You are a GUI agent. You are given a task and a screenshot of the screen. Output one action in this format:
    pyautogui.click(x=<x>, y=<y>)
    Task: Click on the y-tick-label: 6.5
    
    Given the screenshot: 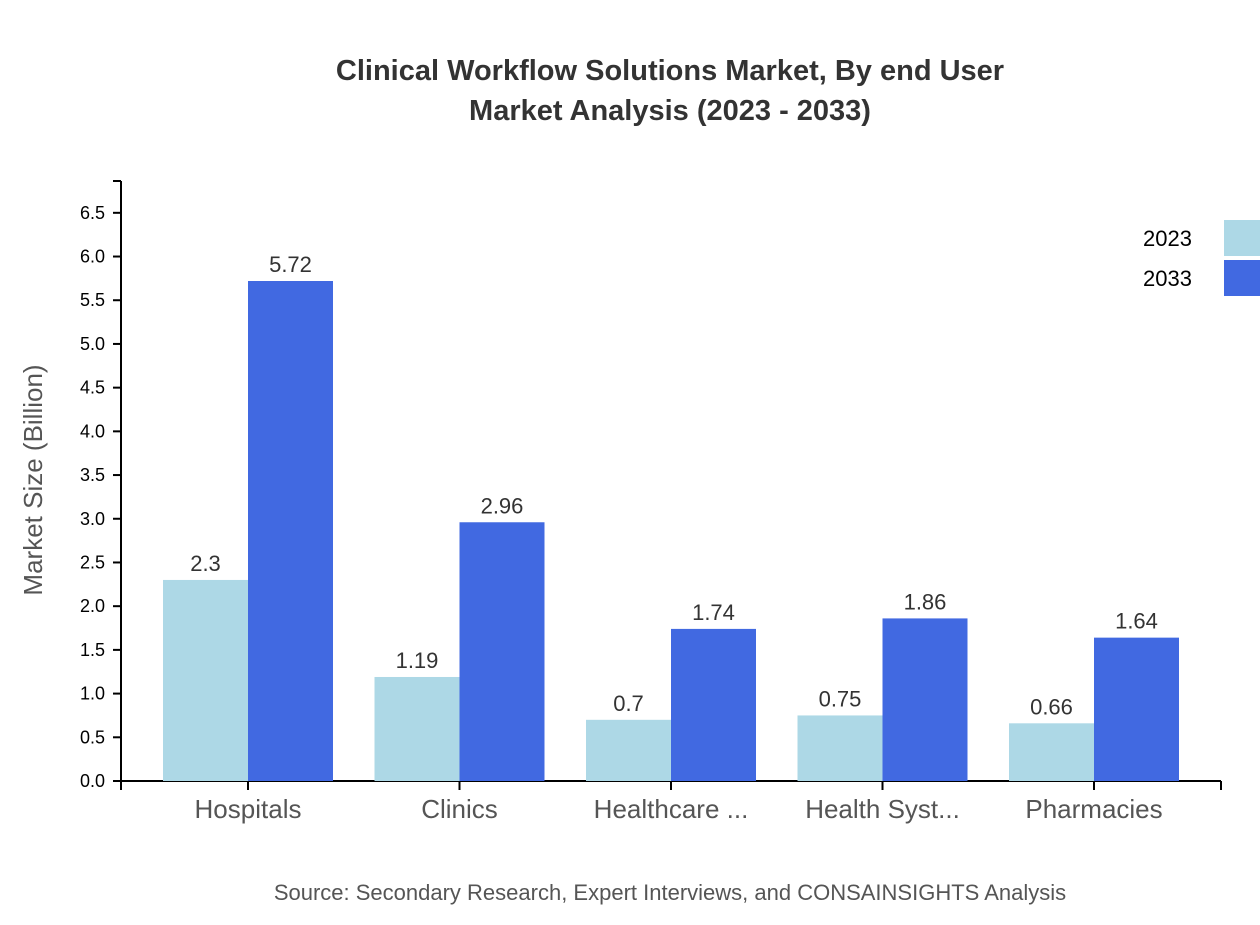 What is the action you would take?
    pyautogui.click(x=92, y=213)
    